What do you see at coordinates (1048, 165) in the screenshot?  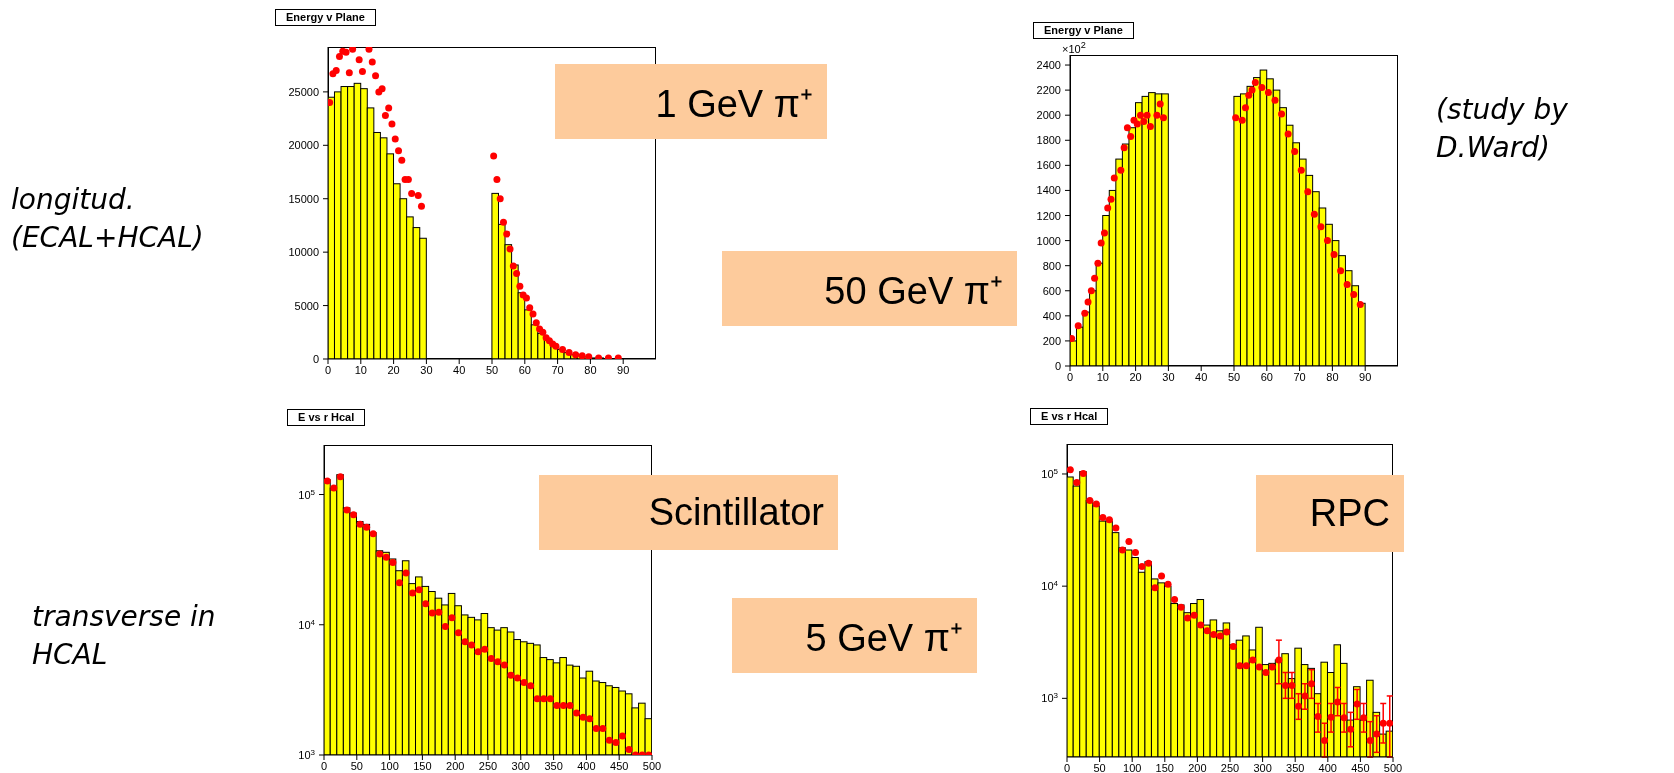 I see `y-tick-label: 1600` at bounding box center [1048, 165].